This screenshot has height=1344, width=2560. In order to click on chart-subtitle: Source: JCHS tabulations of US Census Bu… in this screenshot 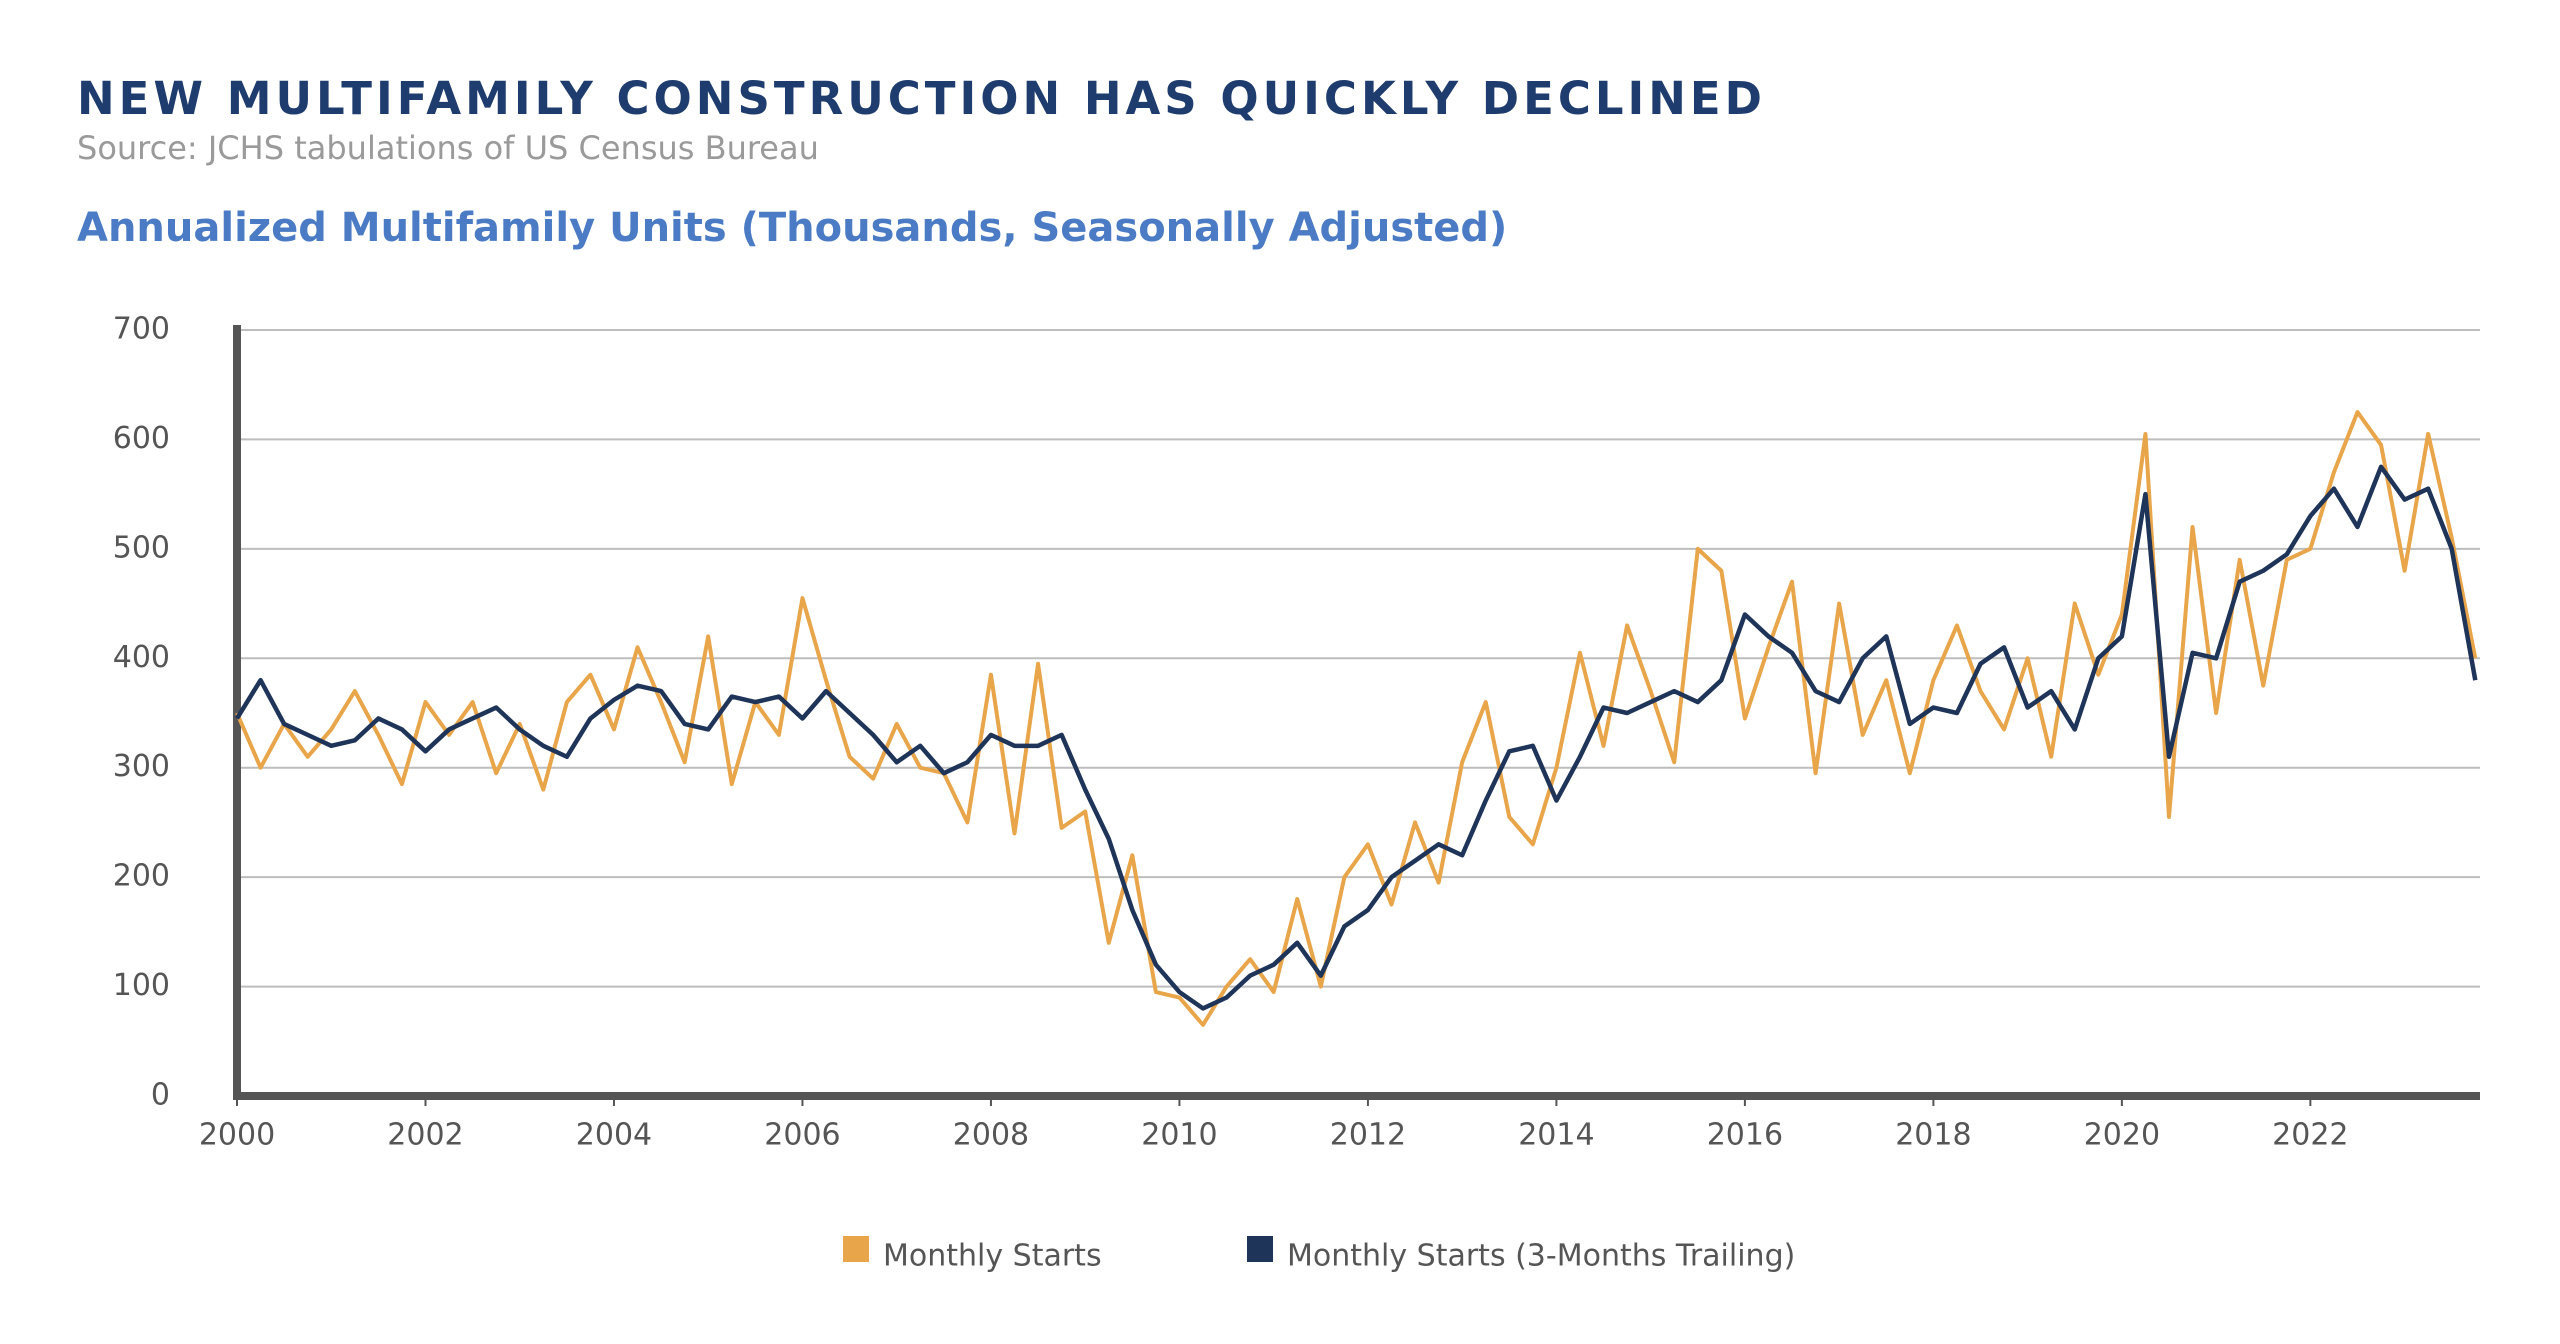, I will do `click(448, 148)`.